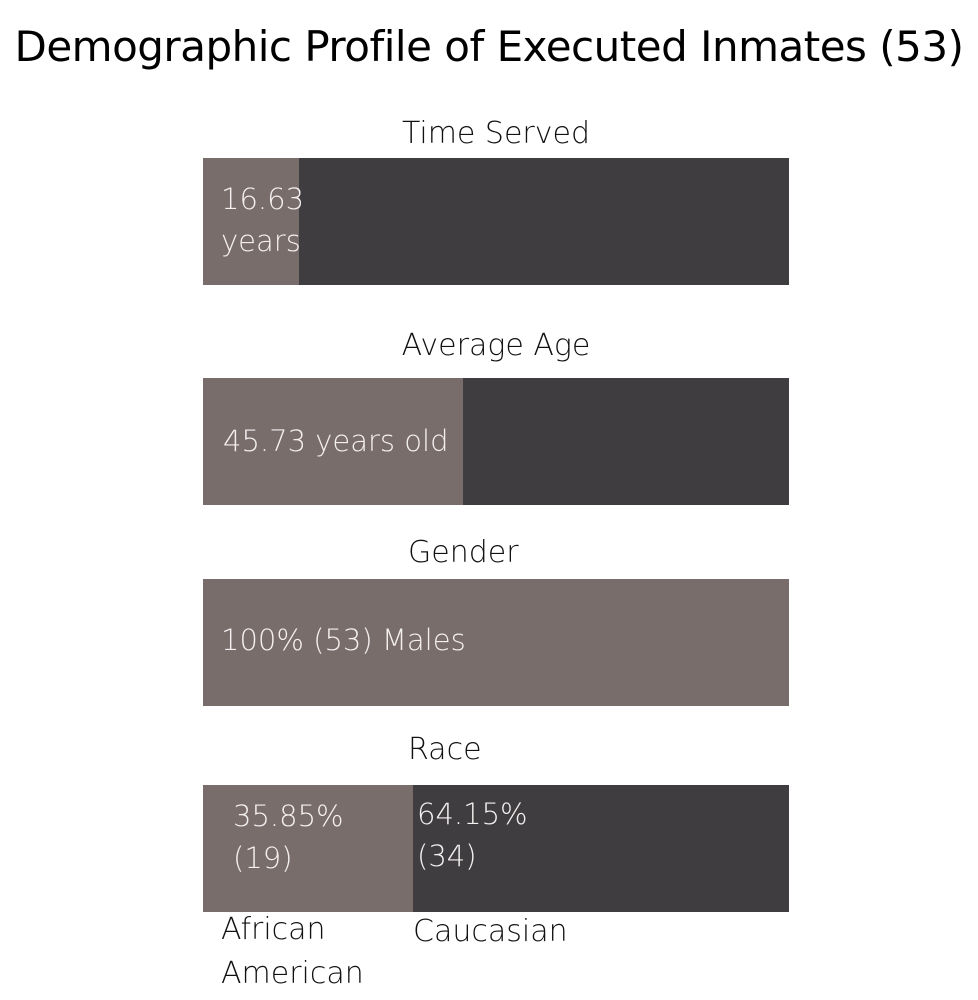  What do you see at coordinates (601, 848) in the screenshot?
I see `bar-segment-race-caucasian` at bounding box center [601, 848].